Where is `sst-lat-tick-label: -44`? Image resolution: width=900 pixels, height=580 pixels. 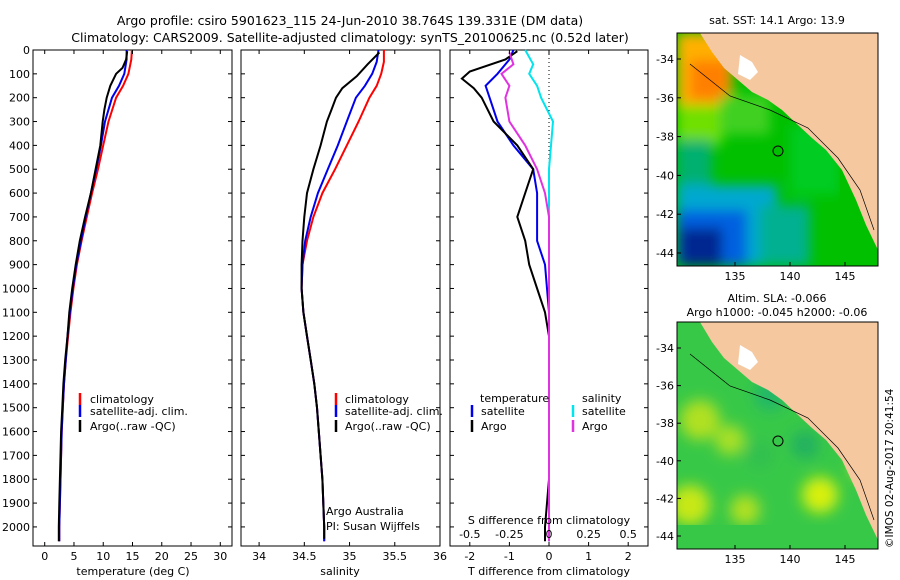 sst-lat-tick-label: -44 is located at coordinates (665, 253).